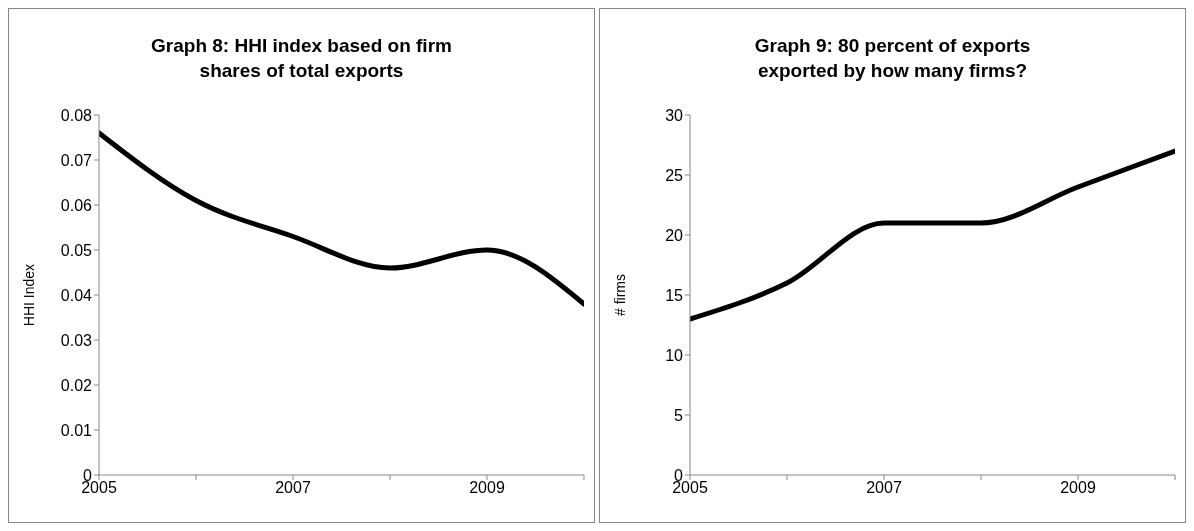 The height and width of the screenshot is (531, 1194). What do you see at coordinates (76, 160) in the screenshot?
I see `y-tick-label: 0.07` at bounding box center [76, 160].